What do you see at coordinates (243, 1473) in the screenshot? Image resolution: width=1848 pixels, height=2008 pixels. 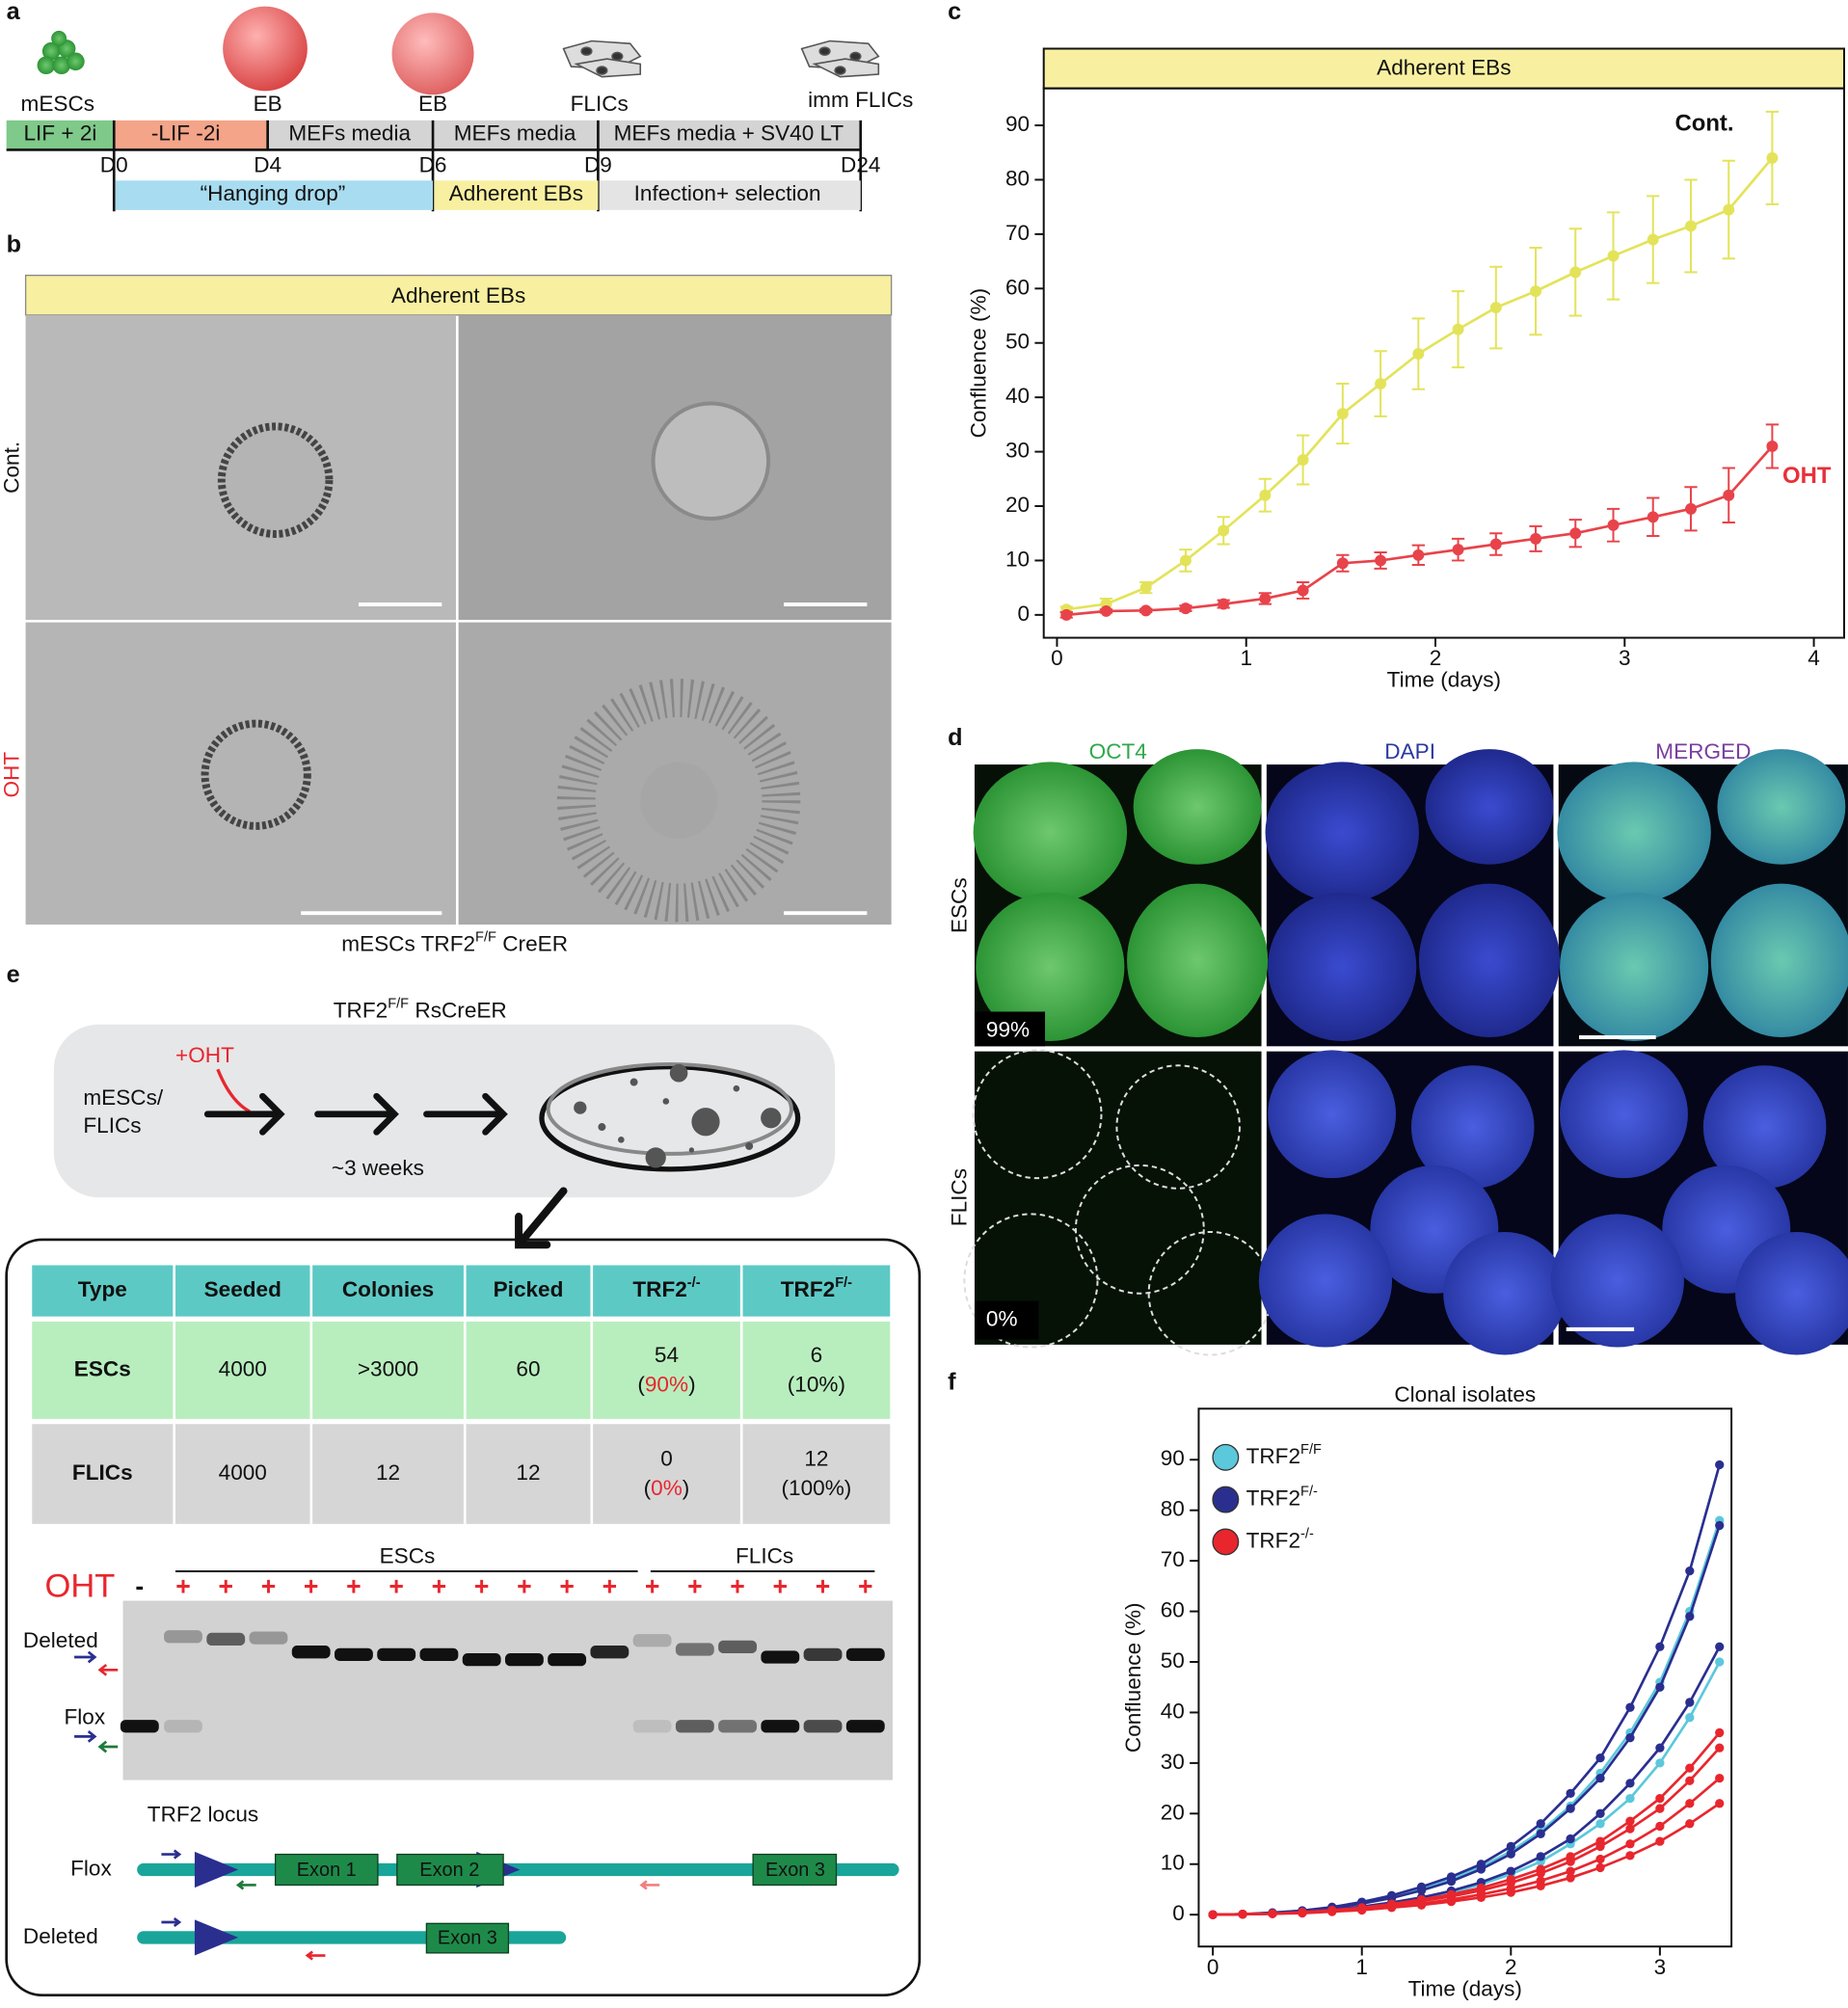 I see `table-value: 4000` at bounding box center [243, 1473].